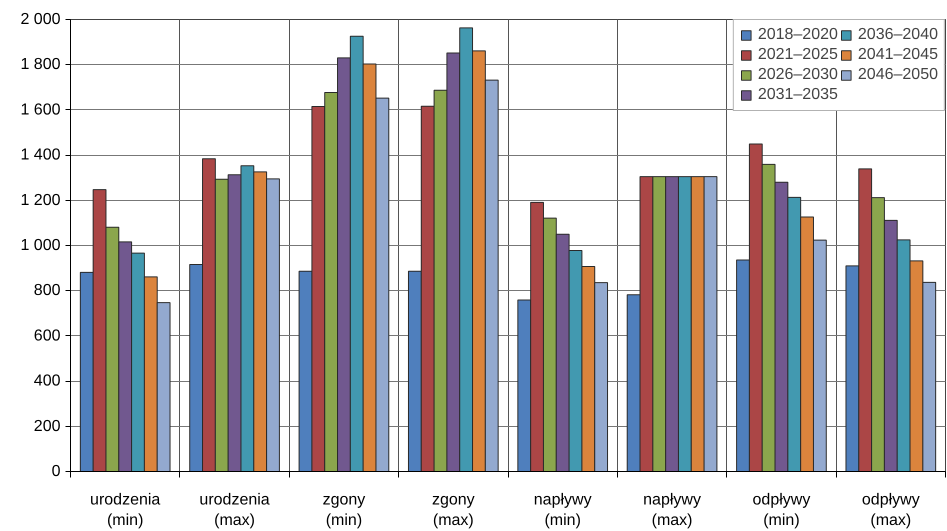 The image size is (947, 531). What do you see at coordinates (40, 155) in the screenshot?
I see `y-tick-label: 1 400` at bounding box center [40, 155].